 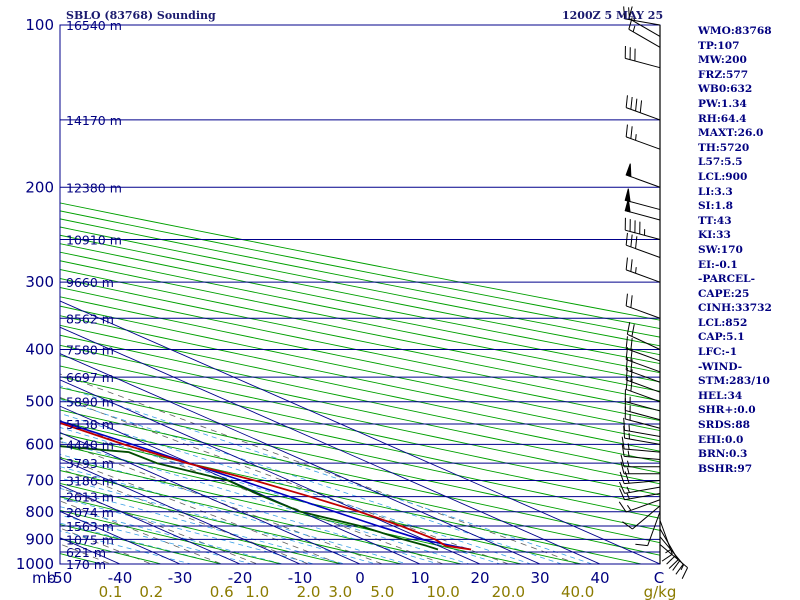 What do you see at coordinates (94, 187) in the screenshot?
I see `height-label: 12380 m` at bounding box center [94, 187].